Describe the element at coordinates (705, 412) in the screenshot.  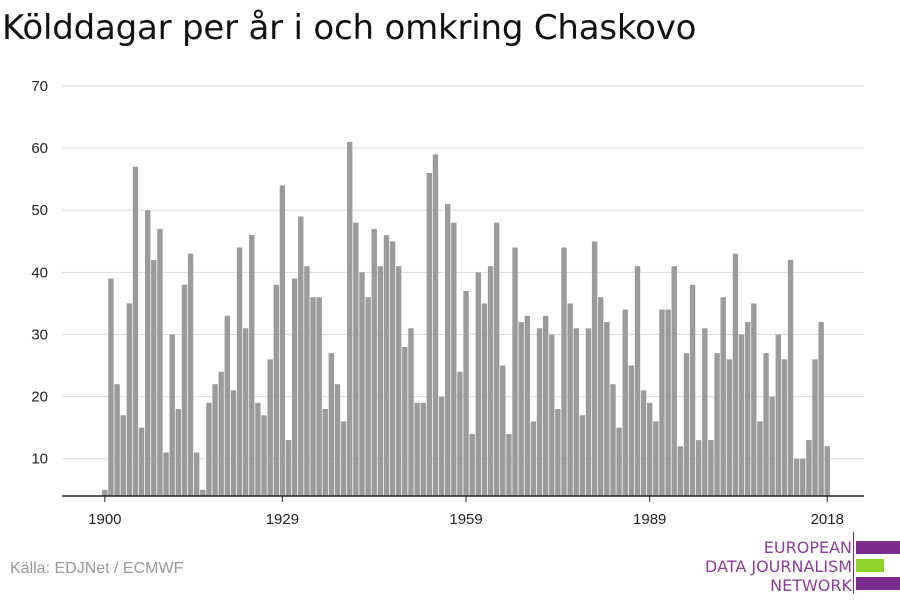
I see `bar-1998` at that location.